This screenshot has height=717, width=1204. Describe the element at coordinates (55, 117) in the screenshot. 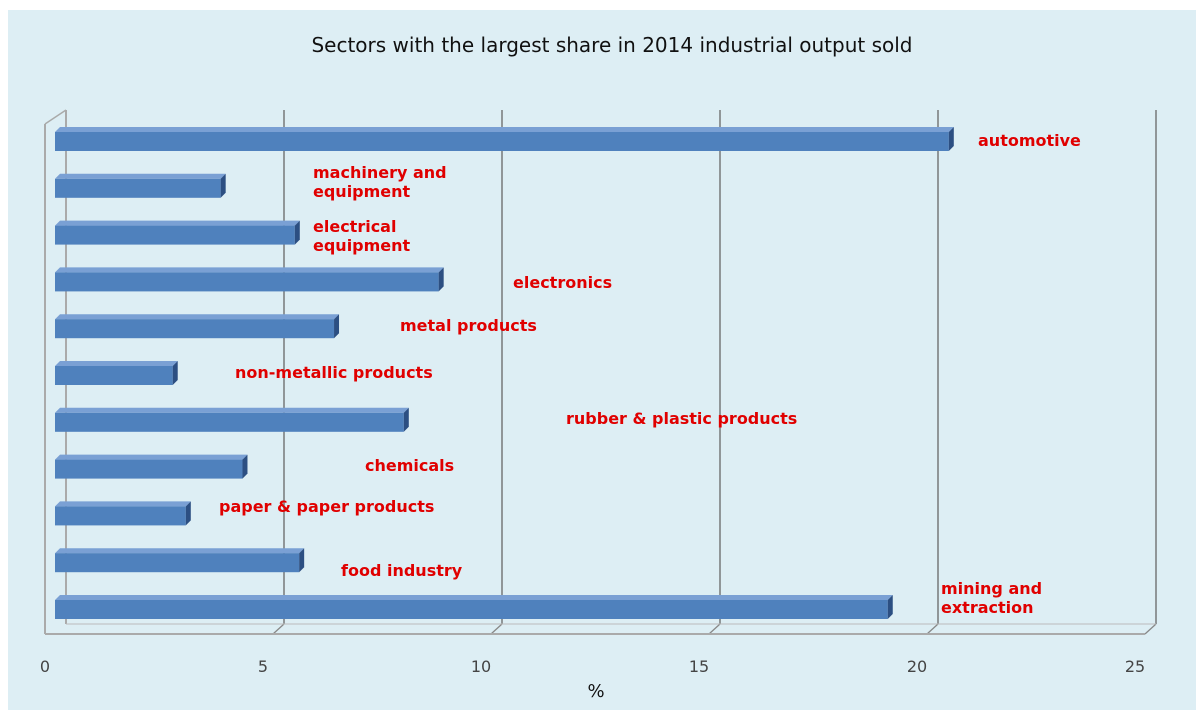

I see `side-top-edge` at that location.